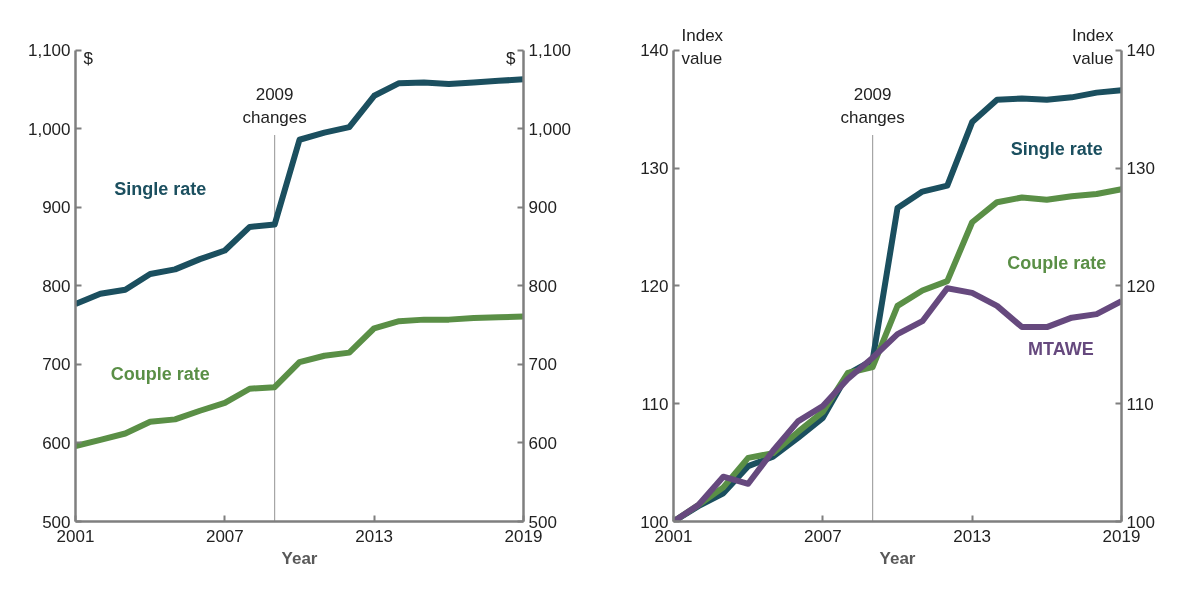 This screenshot has width=1199, height=596. I want to click on y2-tick-label: 140, so click(1140, 51).